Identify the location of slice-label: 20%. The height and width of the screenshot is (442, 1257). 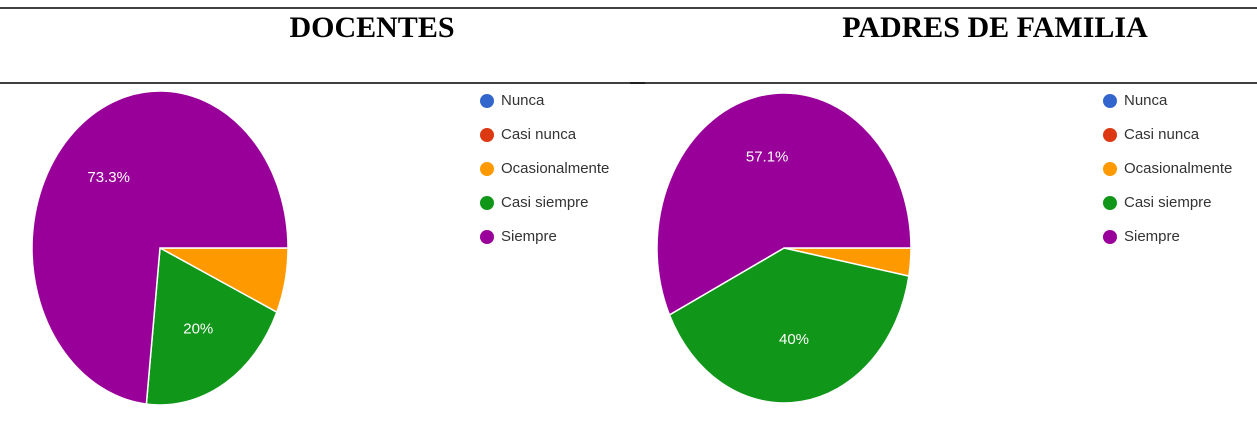
(198, 329).